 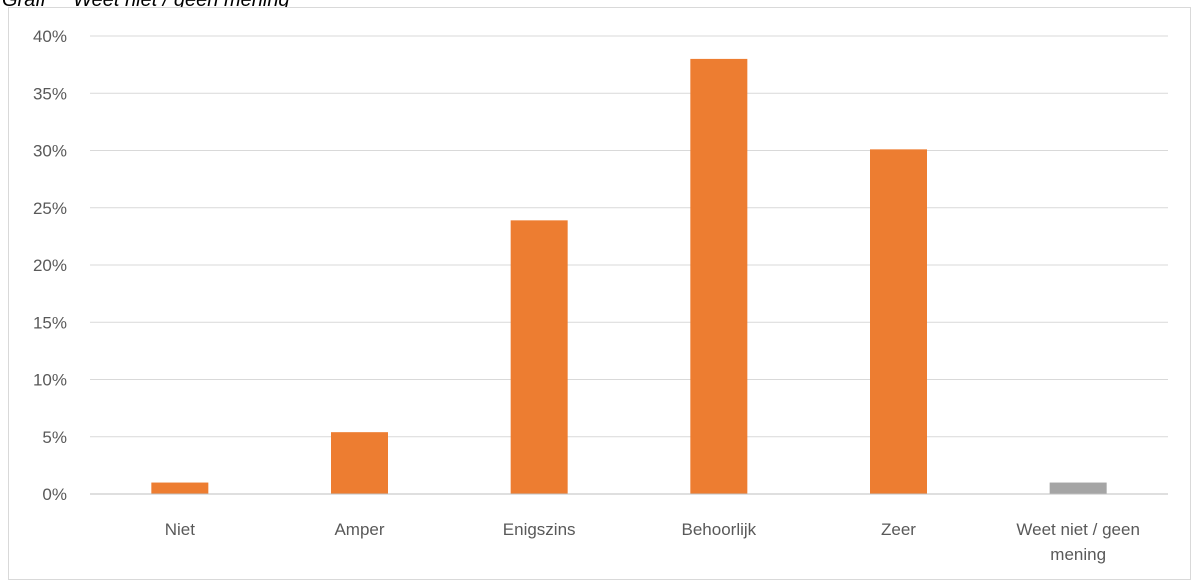 What do you see at coordinates (50, 36) in the screenshot?
I see `y-tick-label: 40%` at bounding box center [50, 36].